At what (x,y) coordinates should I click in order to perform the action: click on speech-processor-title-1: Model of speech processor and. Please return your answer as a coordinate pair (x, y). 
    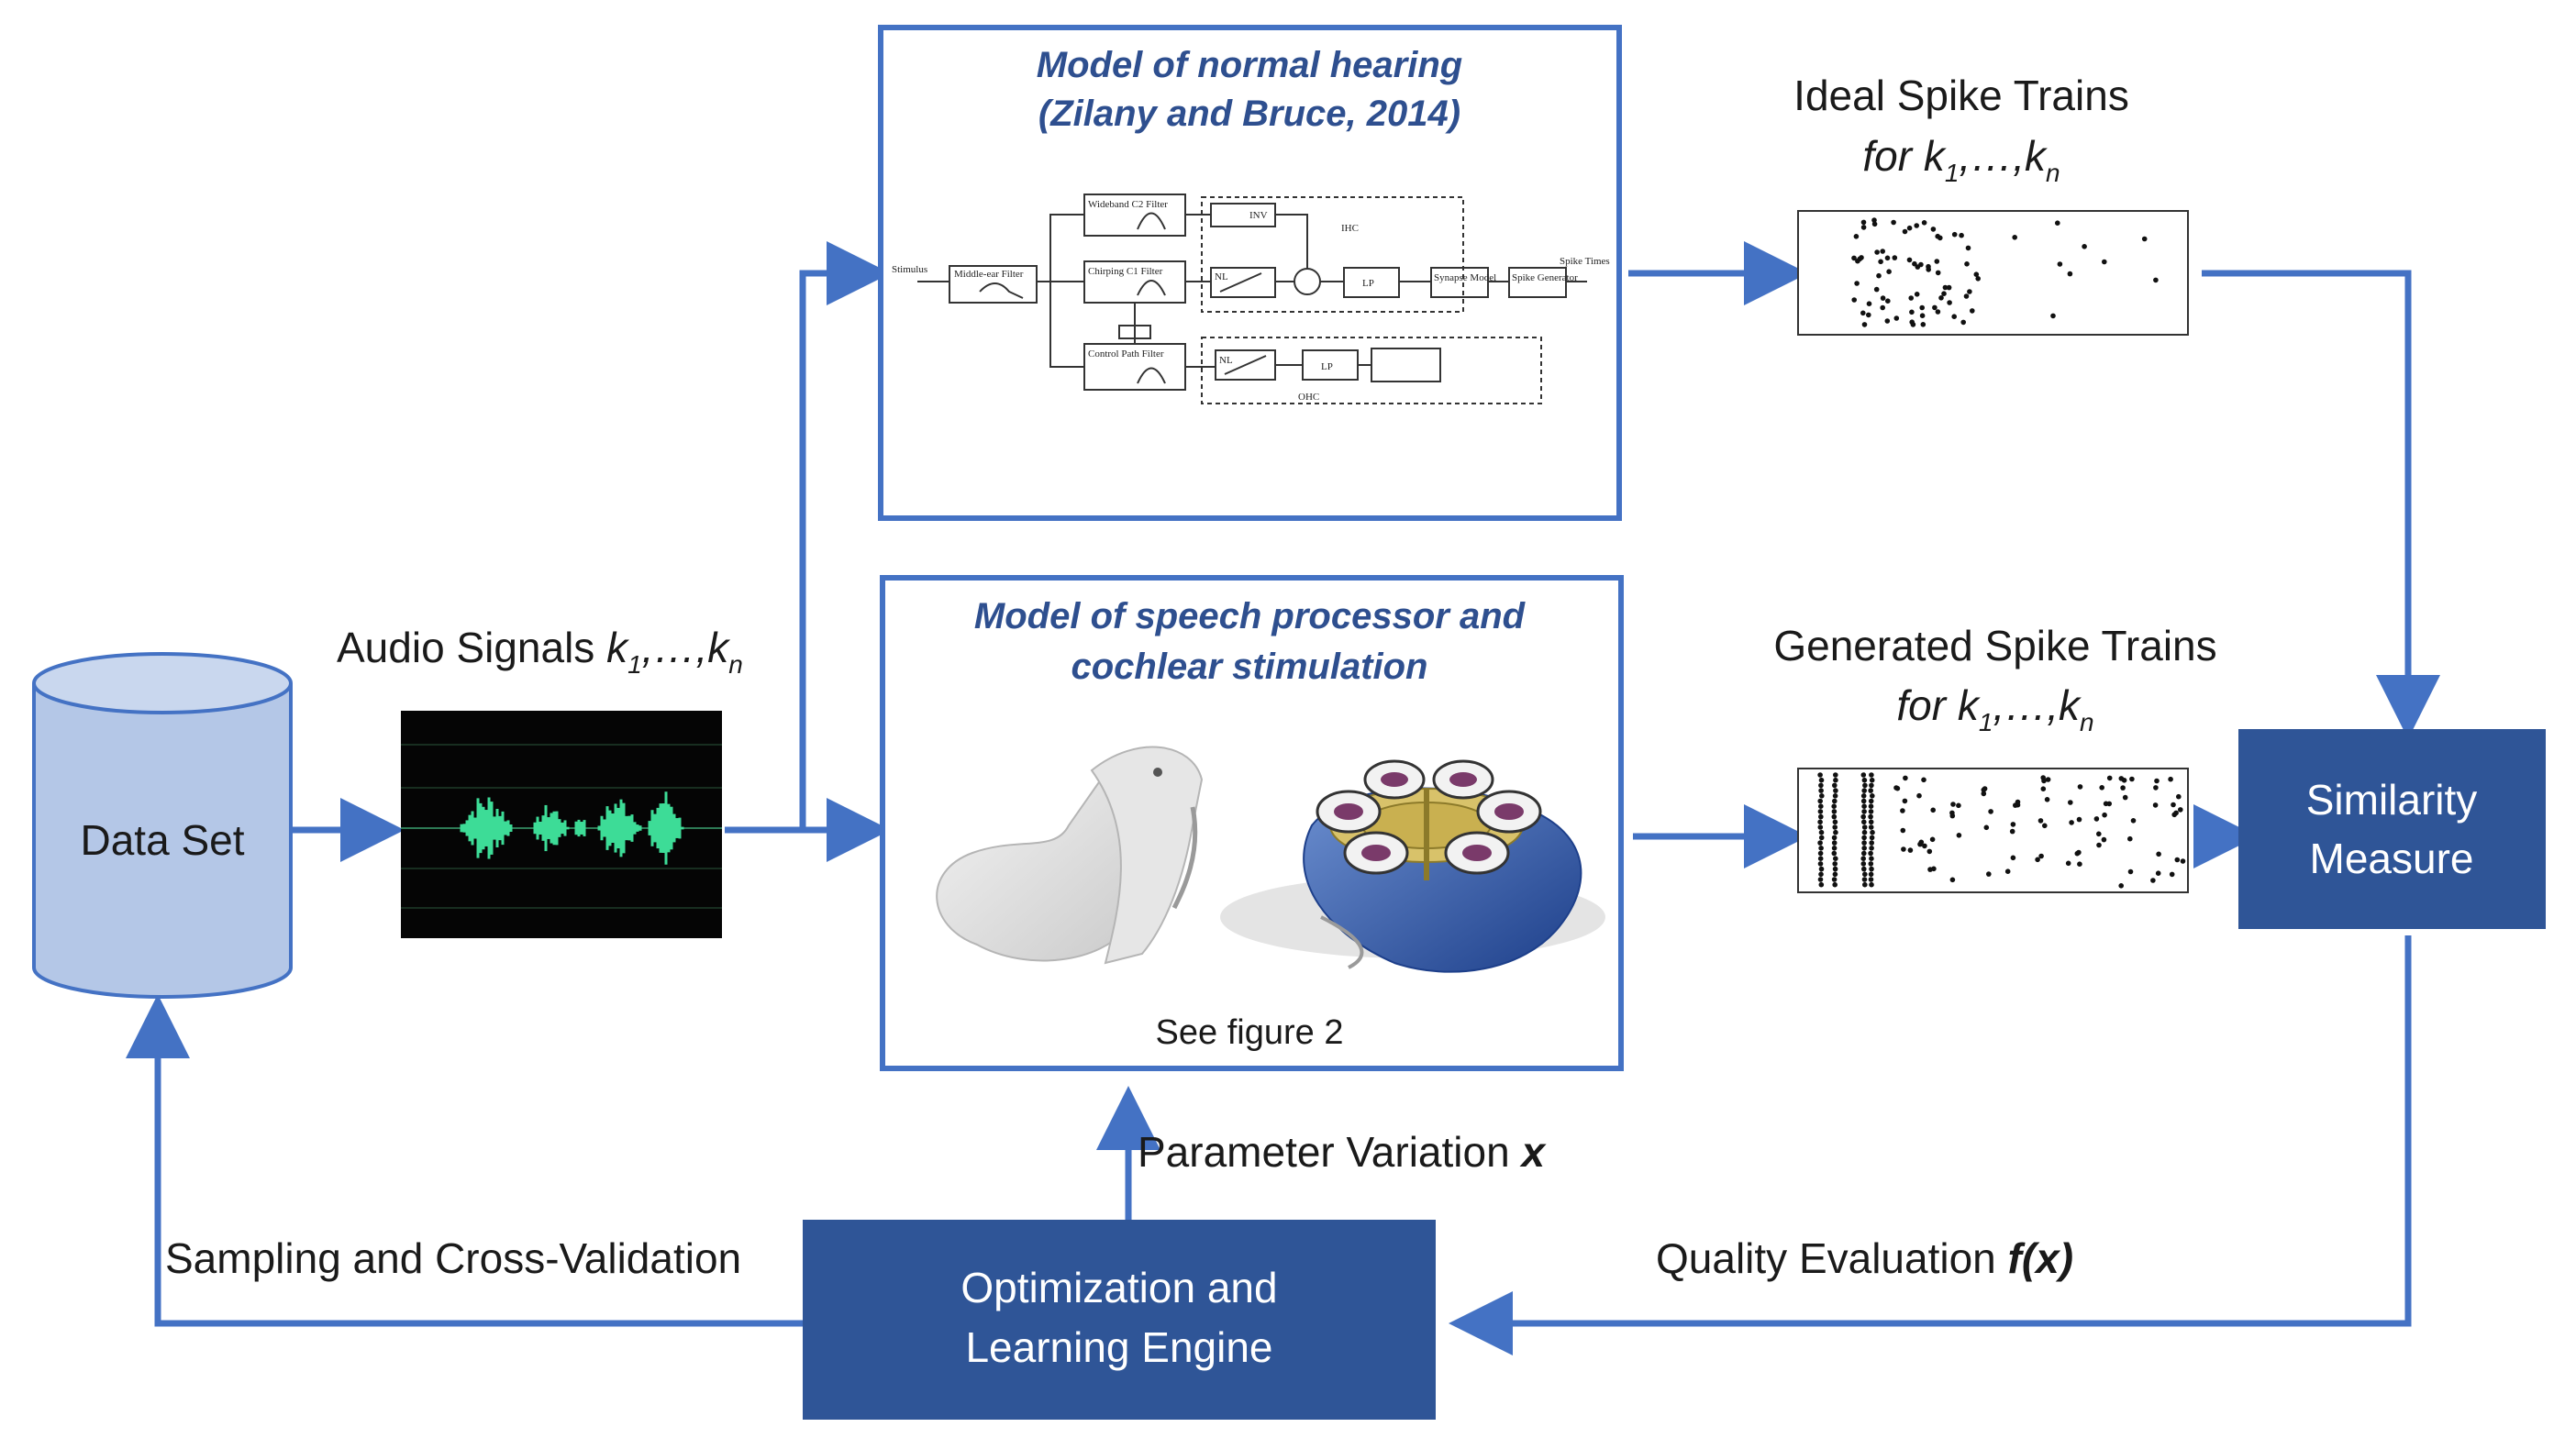
    Looking at the image, I should click on (1250, 616).